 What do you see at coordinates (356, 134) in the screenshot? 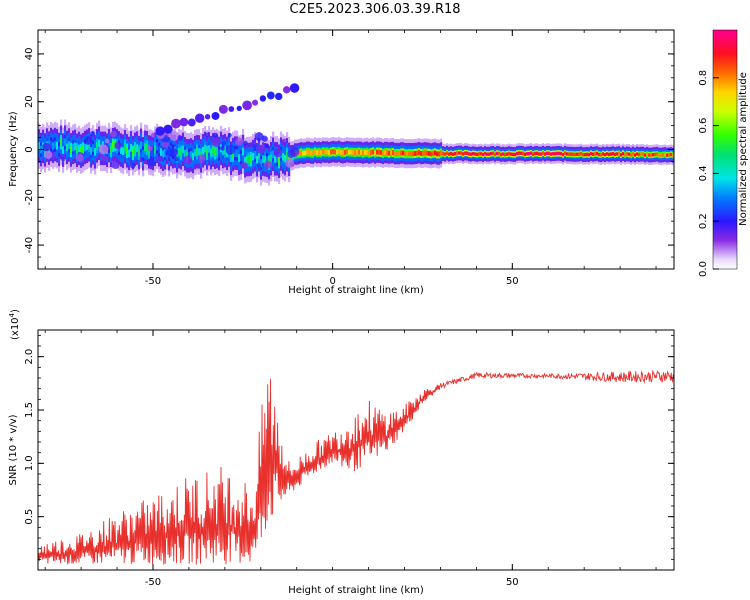
I see `spectrogram-heatmap` at bounding box center [356, 134].